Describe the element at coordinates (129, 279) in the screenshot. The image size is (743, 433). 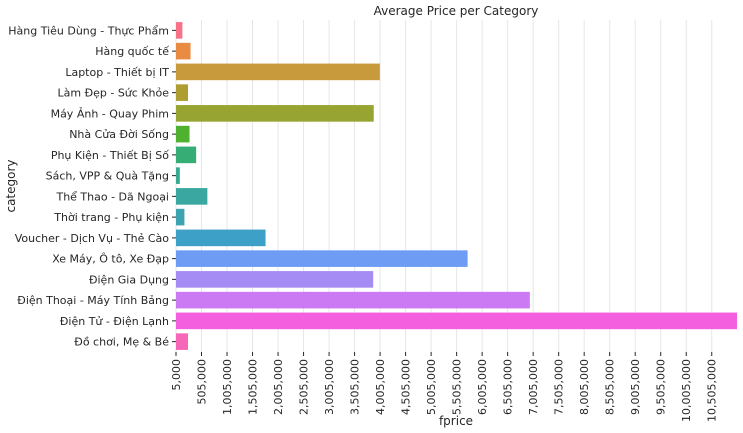
I see `y-tick-label: Điện Gia Dụng` at that location.